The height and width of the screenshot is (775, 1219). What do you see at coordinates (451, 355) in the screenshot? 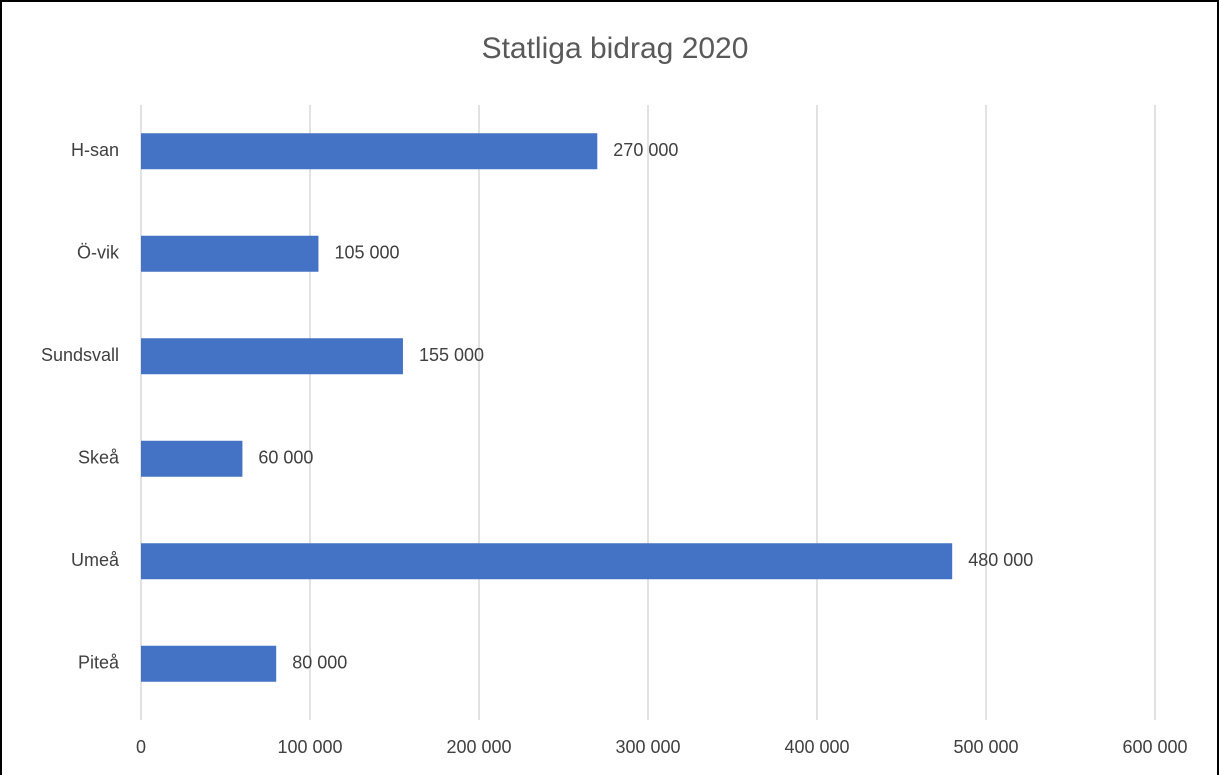
I see `data-label: 155 000` at bounding box center [451, 355].